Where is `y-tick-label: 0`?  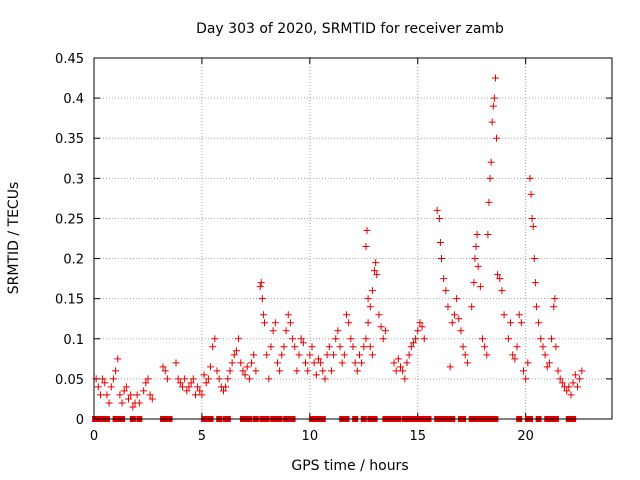
y-tick-label: 0 is located at coordinates (80, 420).